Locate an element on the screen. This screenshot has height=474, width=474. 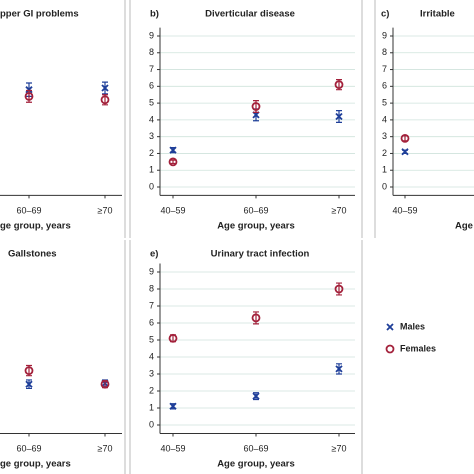
panel-label: b) is located at coordinates (154, 14).